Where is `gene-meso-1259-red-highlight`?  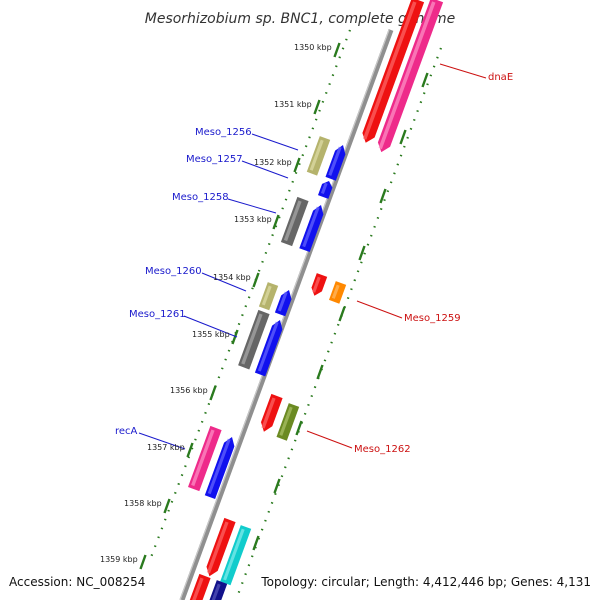
gene-meso-1259-red-highlight is located at coordinates (316, 284).